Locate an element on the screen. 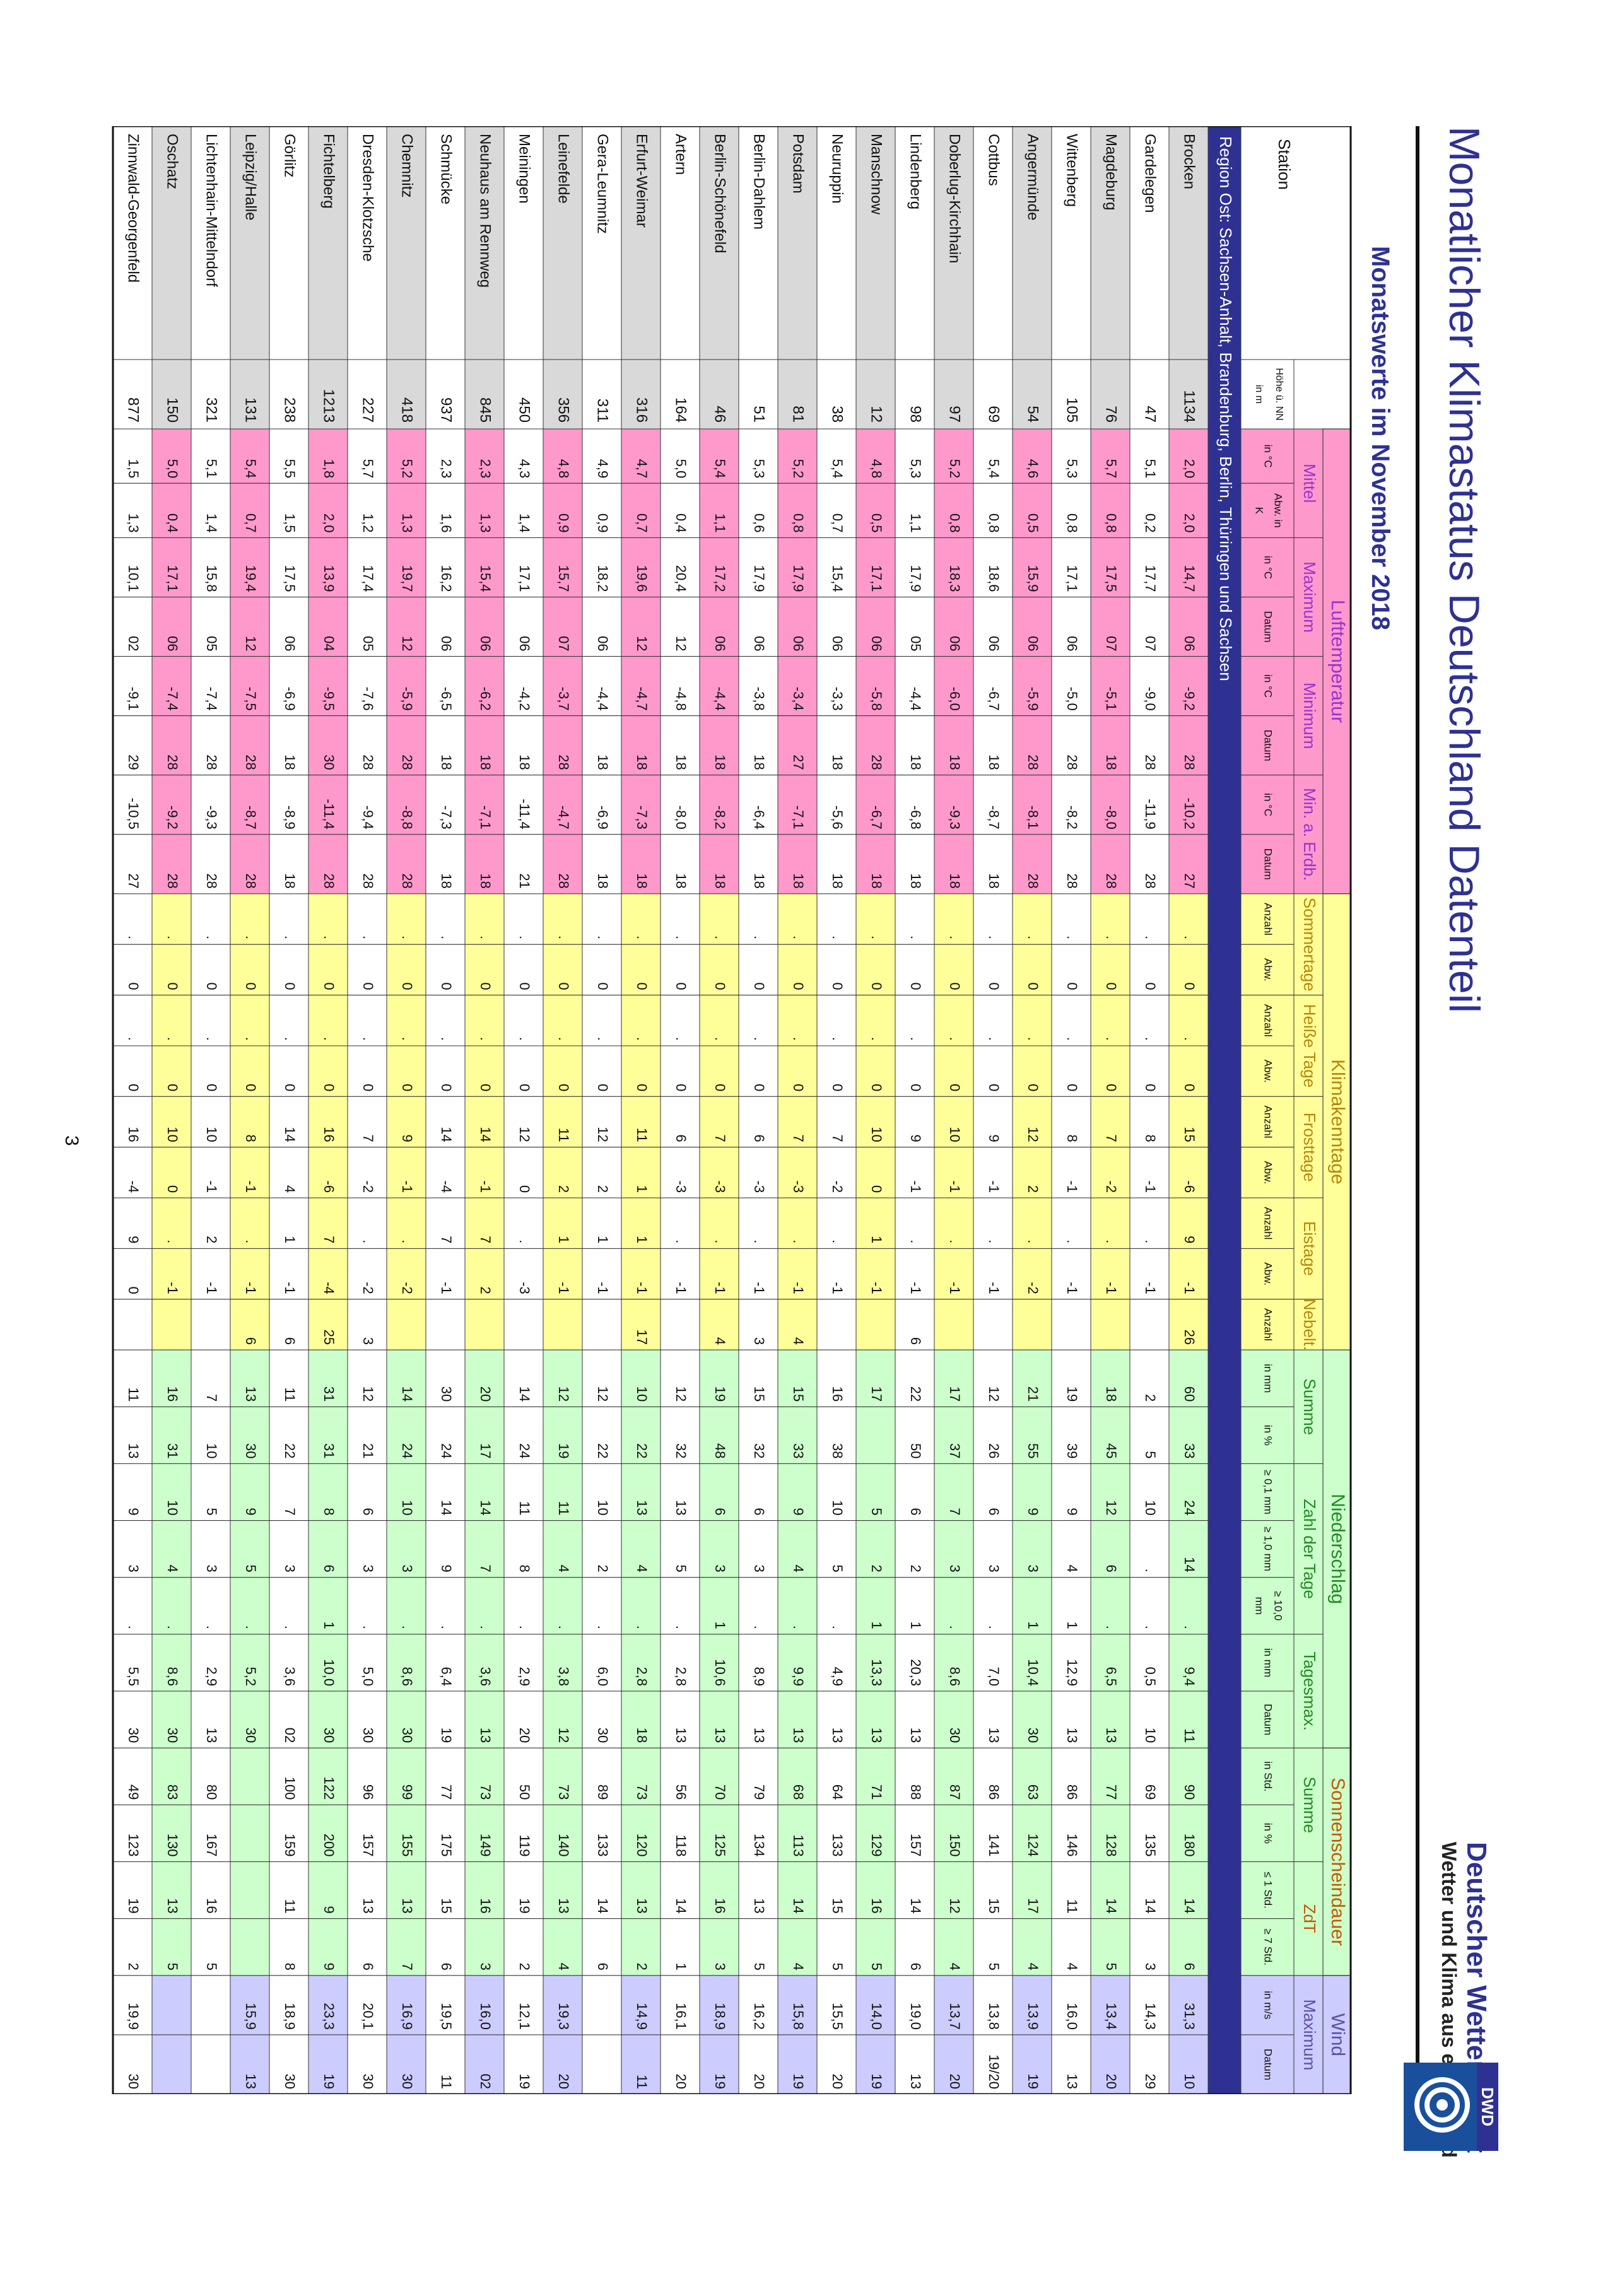 This screenshot has width=1615, height=2296. value-text: 135 is located at coordinates (1150, 1845).